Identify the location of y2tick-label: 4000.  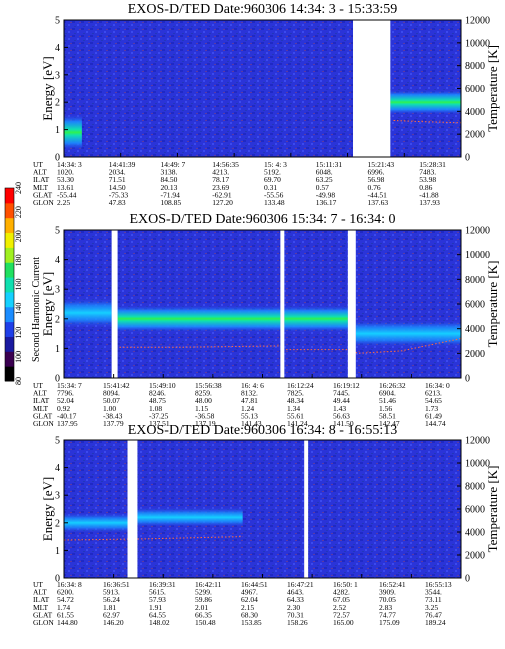
(475, 329).